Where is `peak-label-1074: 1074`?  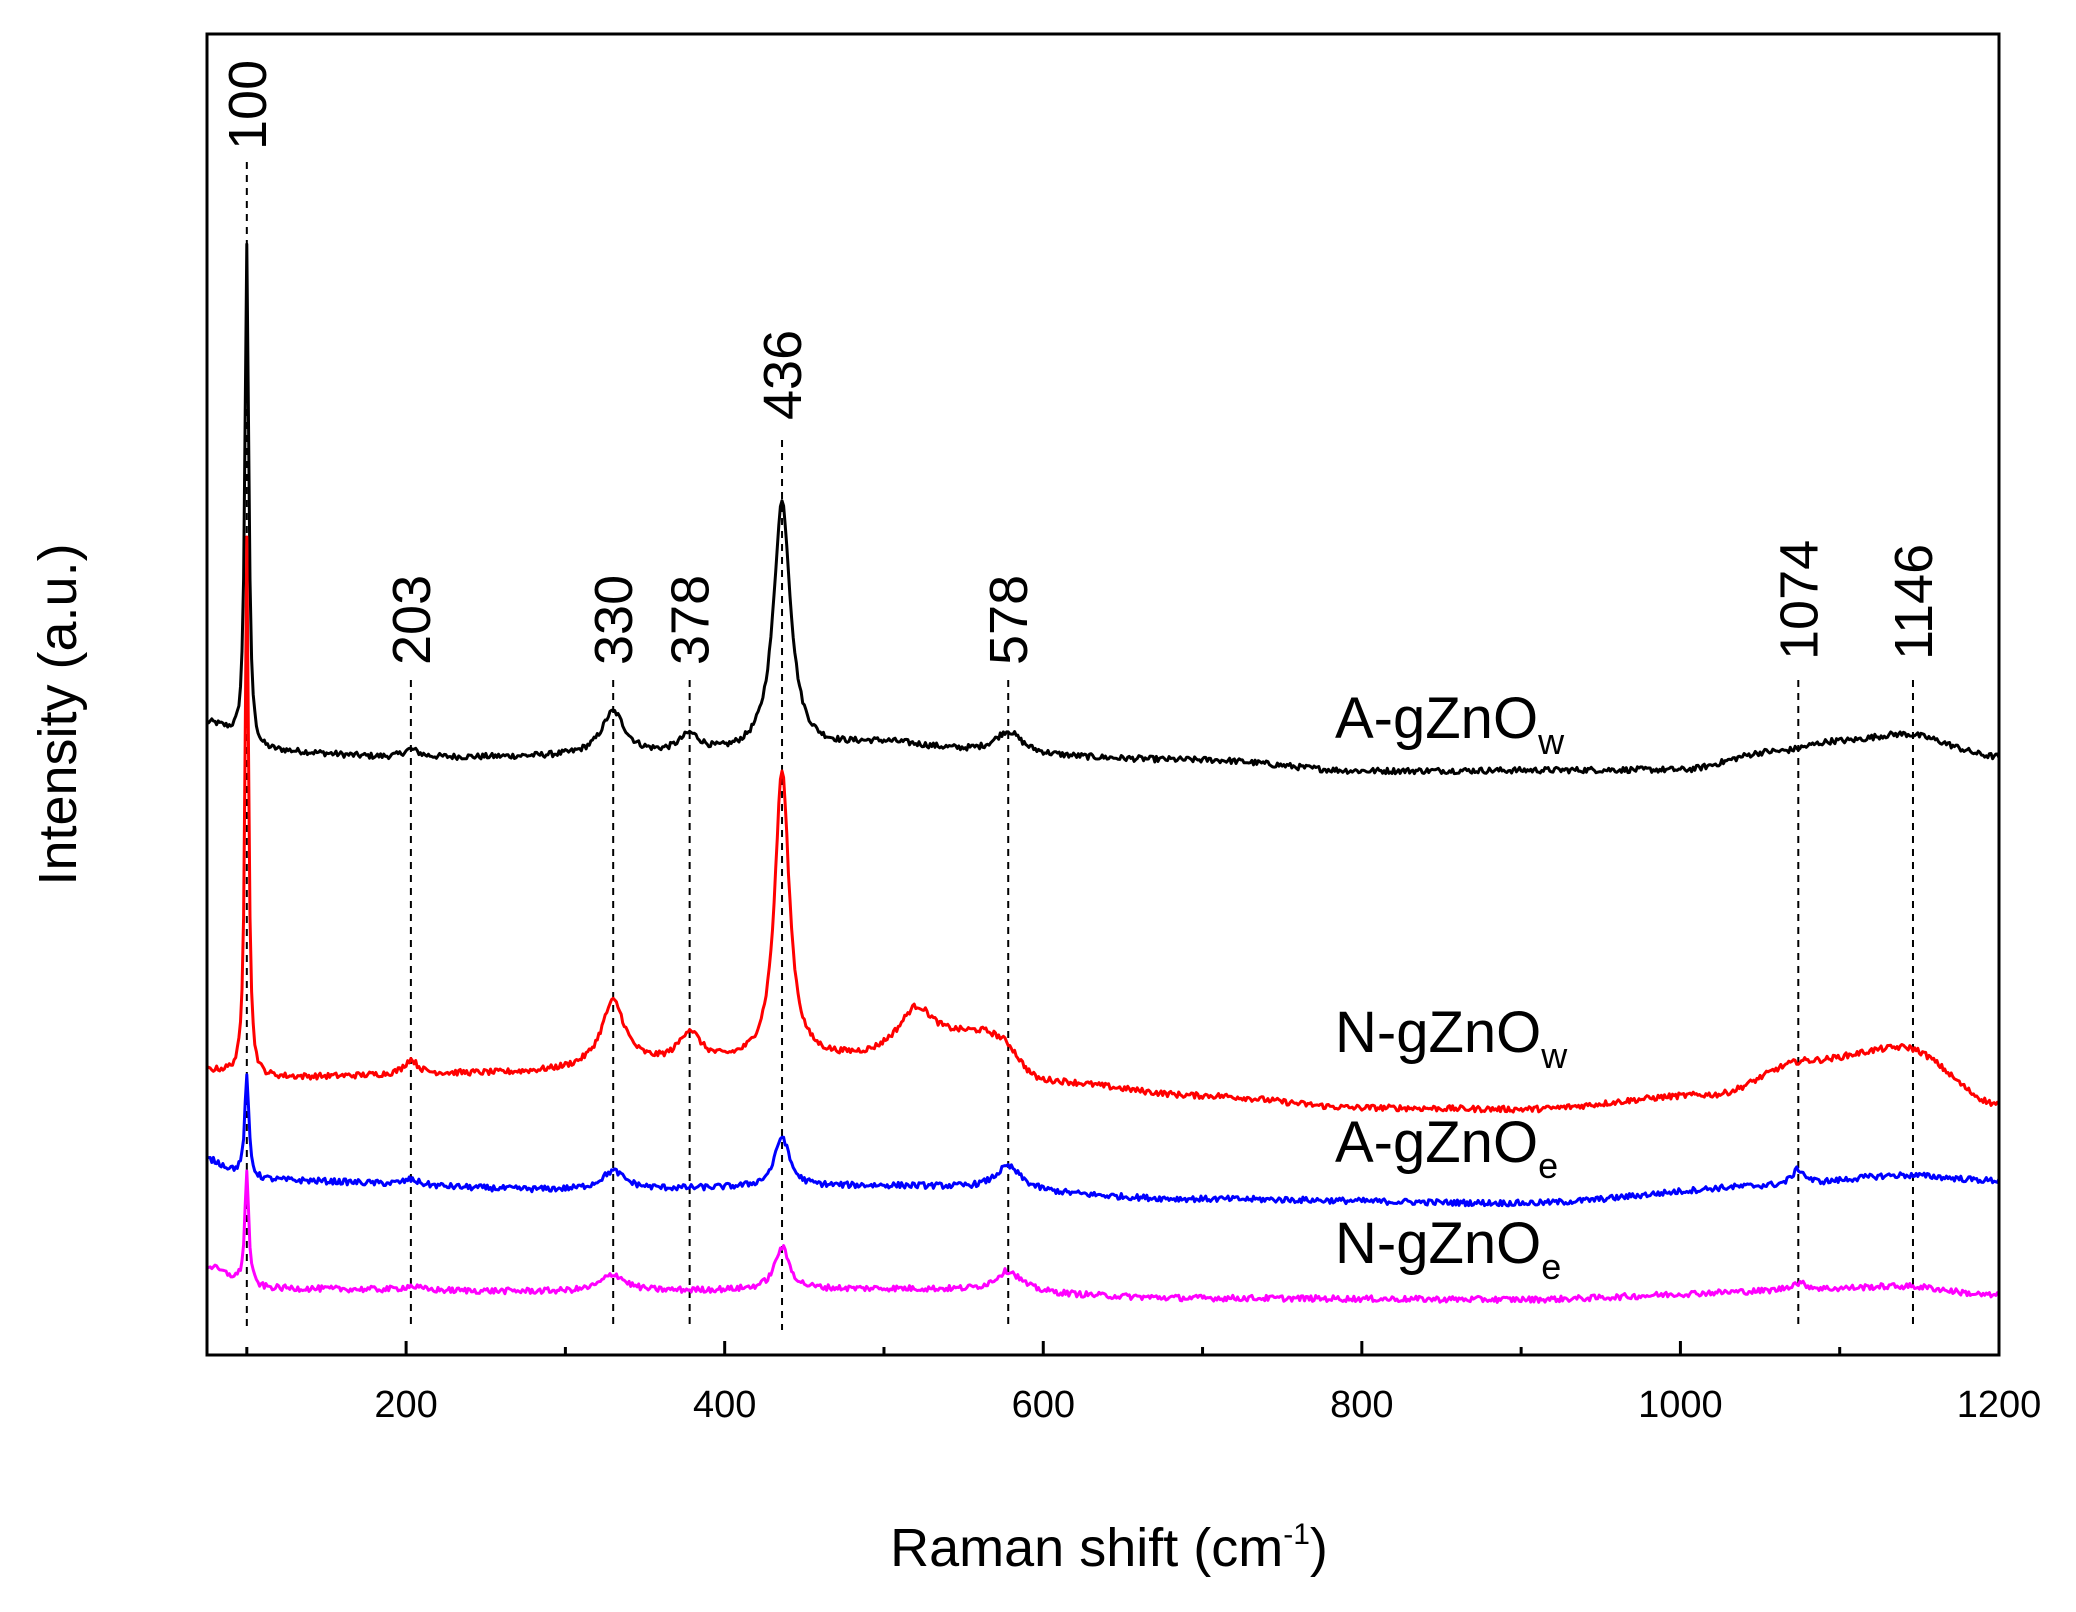
peak-label-1074: 1074 is located at coordinates (1799, 600).